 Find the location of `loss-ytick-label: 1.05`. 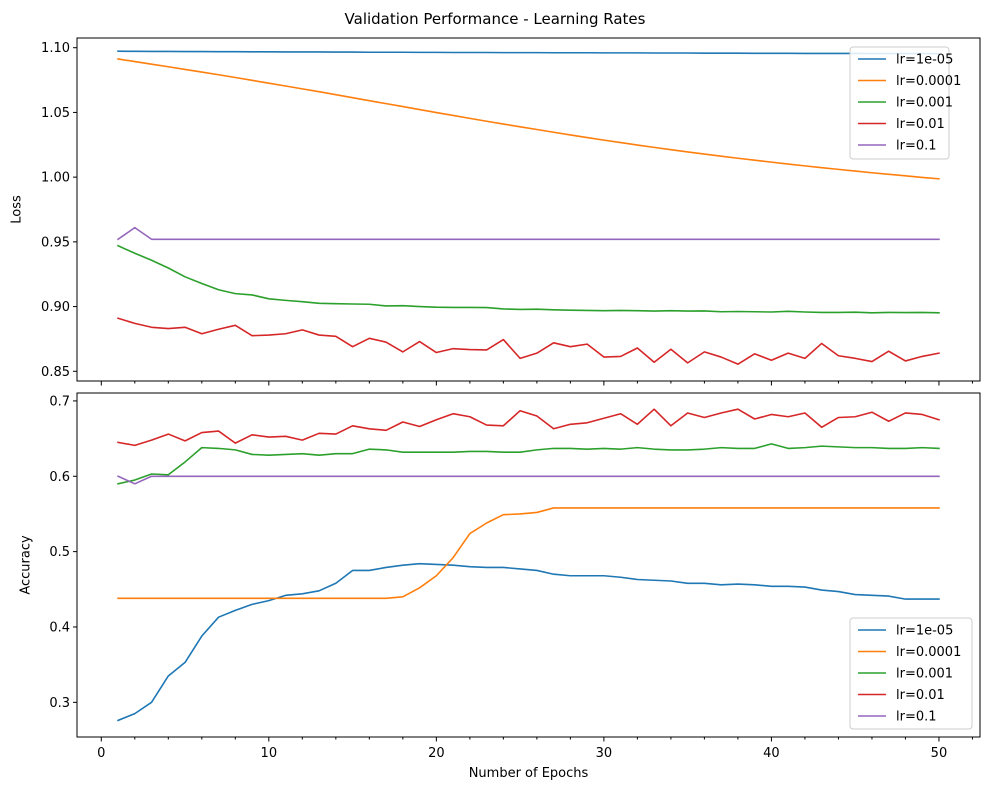

loss-ytick-label: 1.05 is located at coordinates (55, 113).